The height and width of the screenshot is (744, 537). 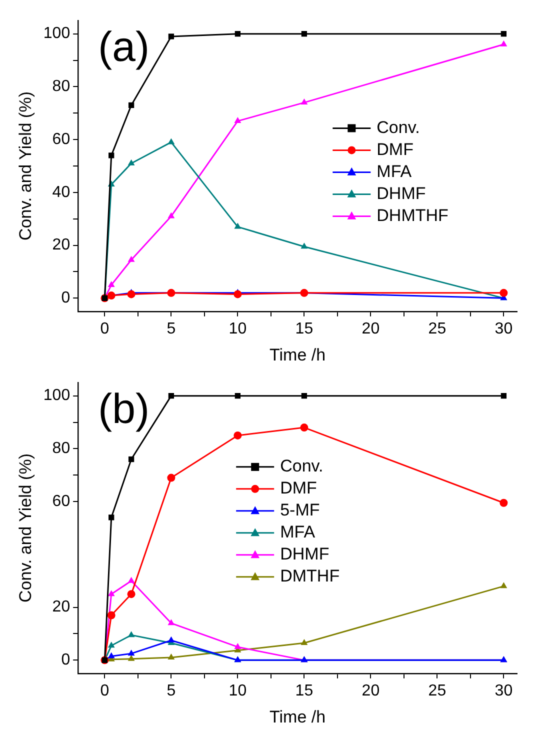 I want to click on annotation: (b), so click(x=124, y=408).